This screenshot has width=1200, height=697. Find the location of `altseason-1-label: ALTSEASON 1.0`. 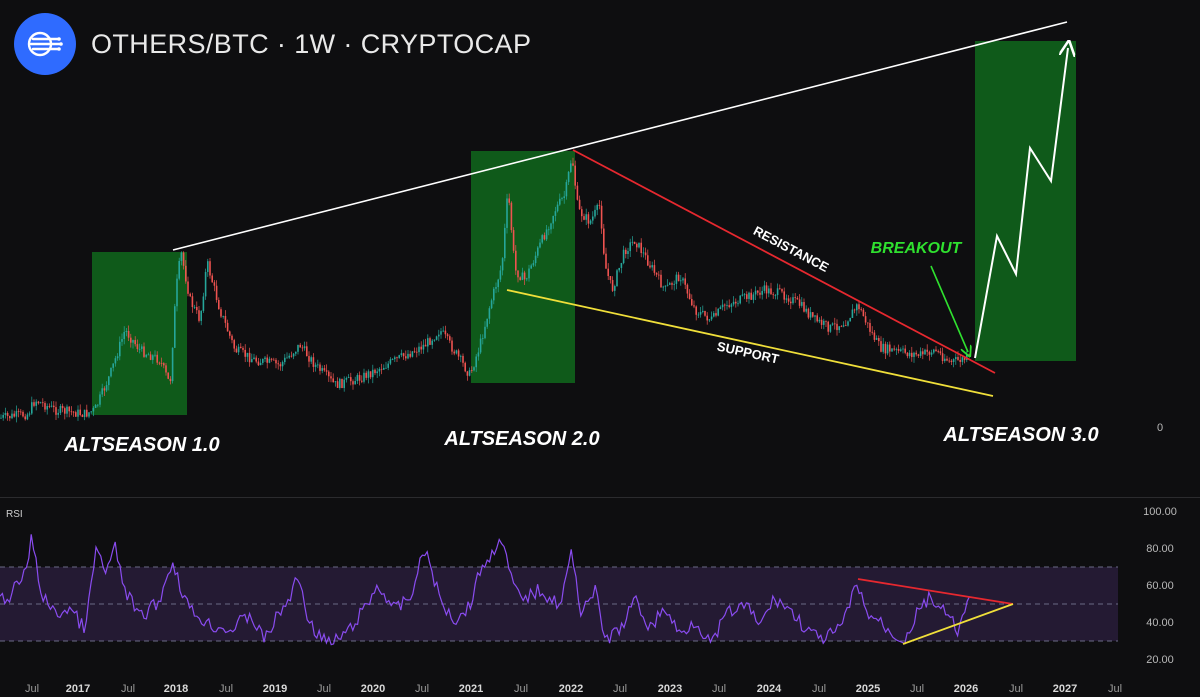

altseason-1-label: ALTSEASON 1.0 is located at coordinates (141, 445).